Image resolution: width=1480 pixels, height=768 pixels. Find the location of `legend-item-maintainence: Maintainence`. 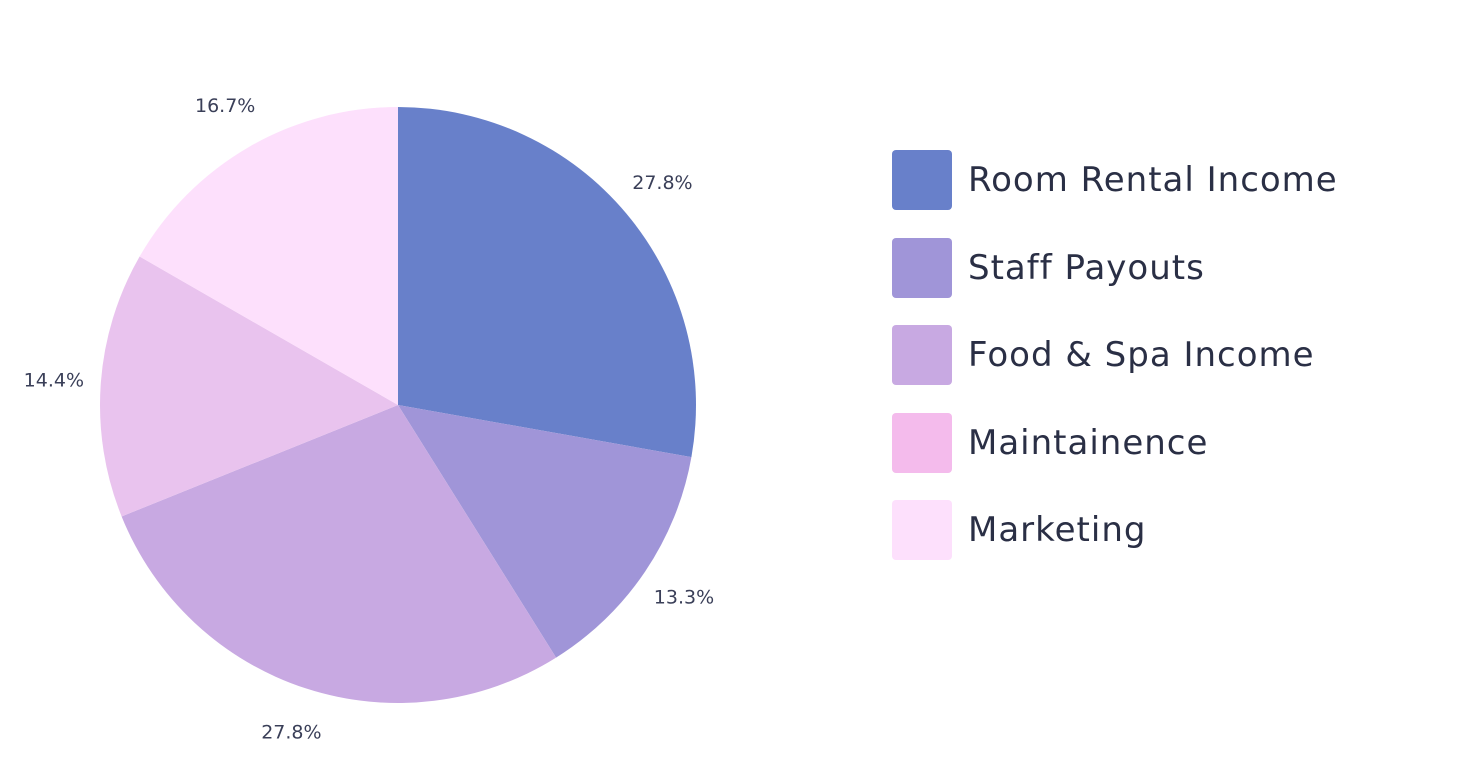

legend-item-maintainence: Maintainence is located at coordinates (1115, 442).